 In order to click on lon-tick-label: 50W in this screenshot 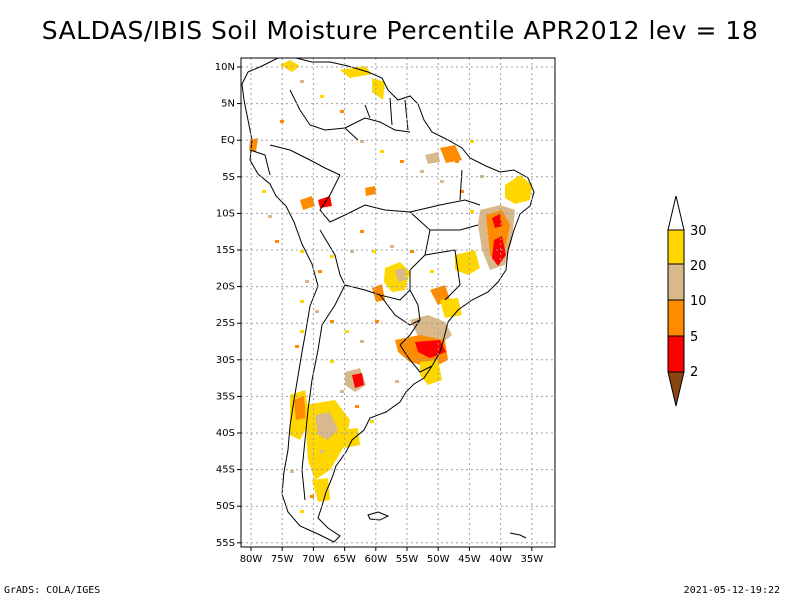, I will do `click(438, 559)`.